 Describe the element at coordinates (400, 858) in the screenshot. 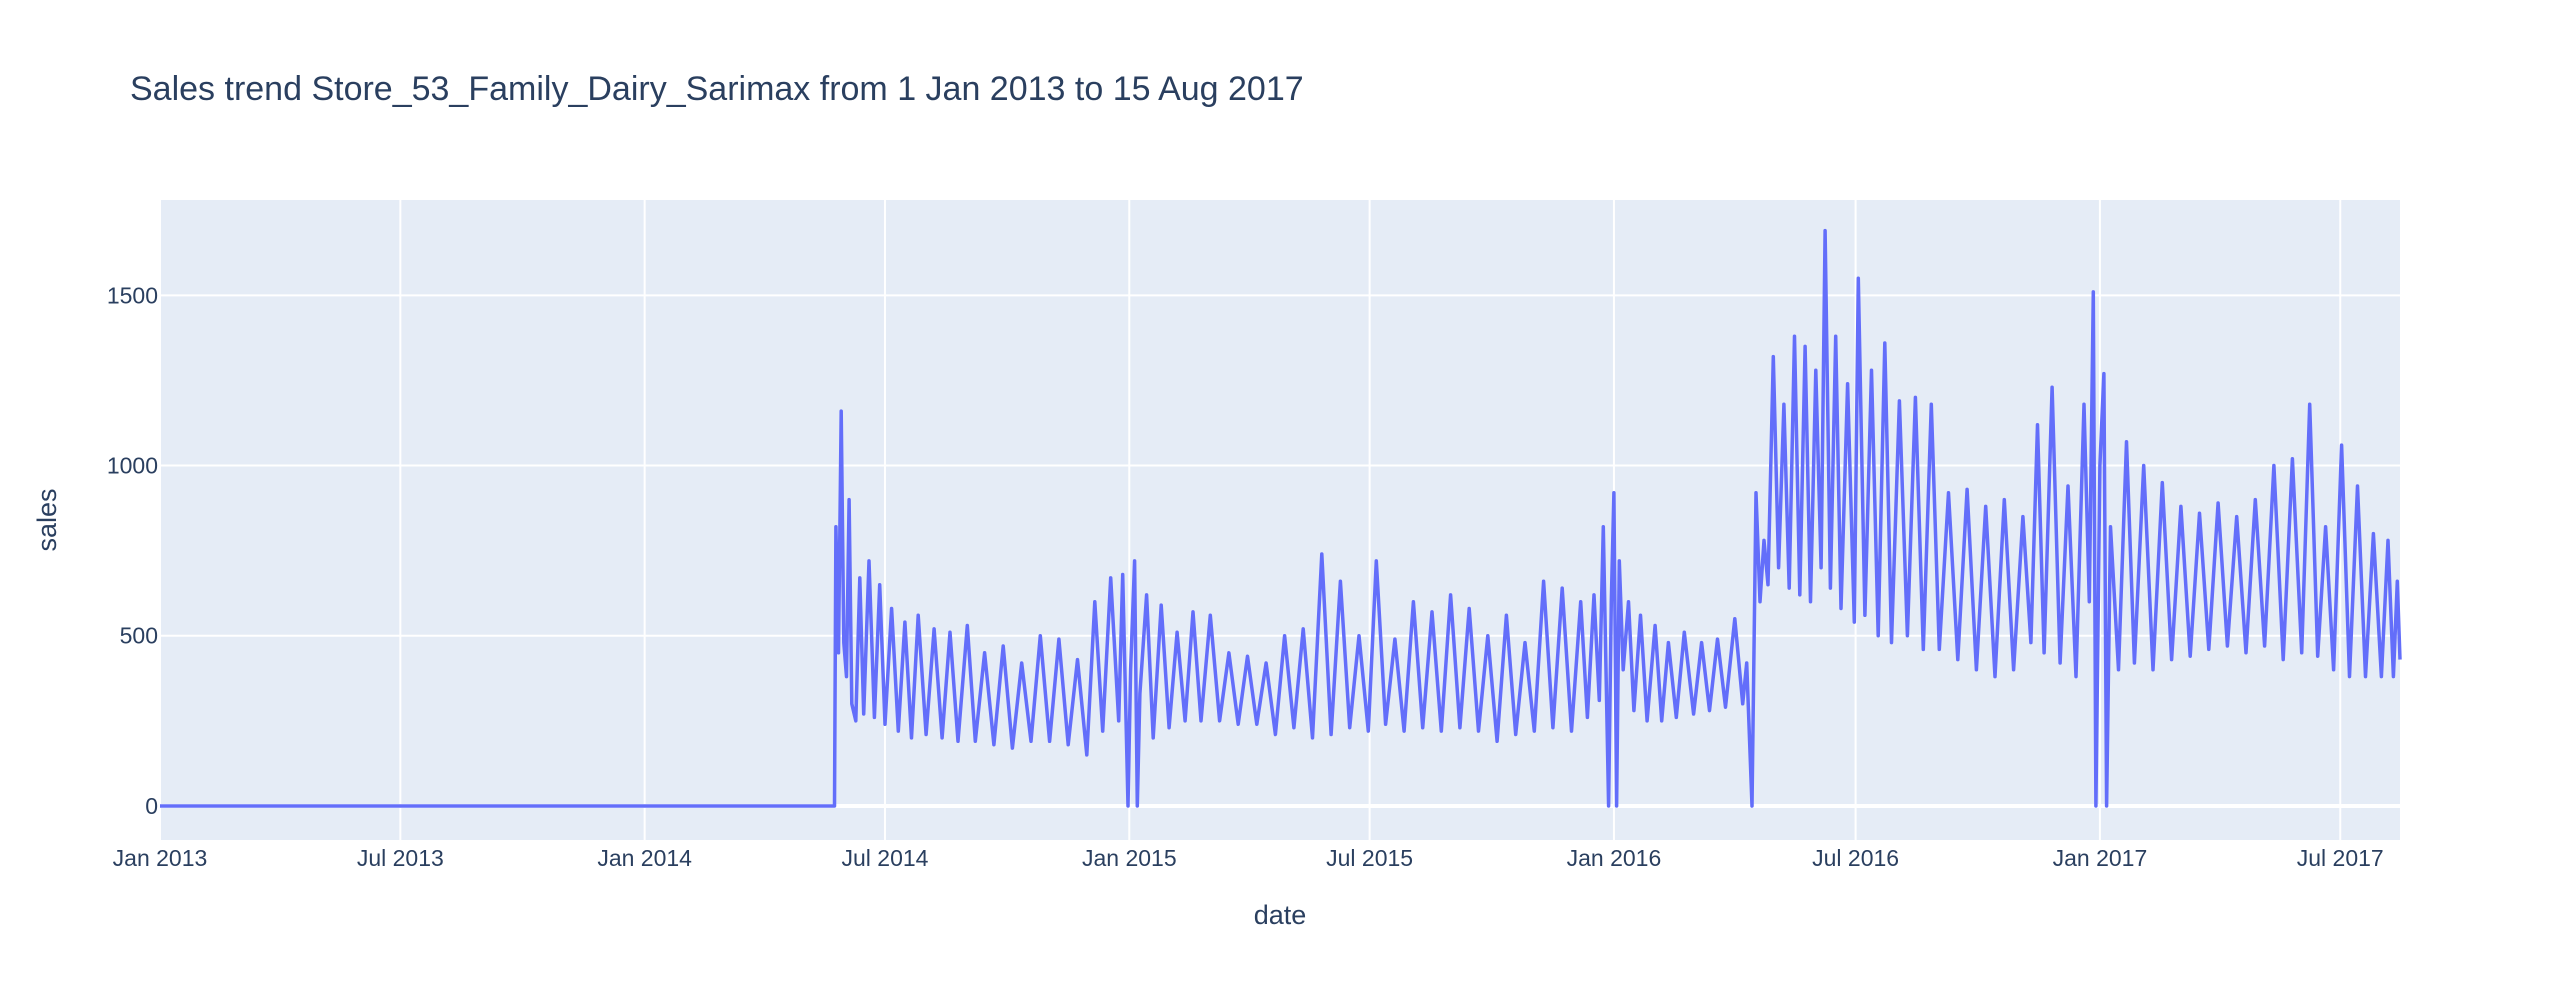

I see `x-tick-label: Jul 2013` at that location.